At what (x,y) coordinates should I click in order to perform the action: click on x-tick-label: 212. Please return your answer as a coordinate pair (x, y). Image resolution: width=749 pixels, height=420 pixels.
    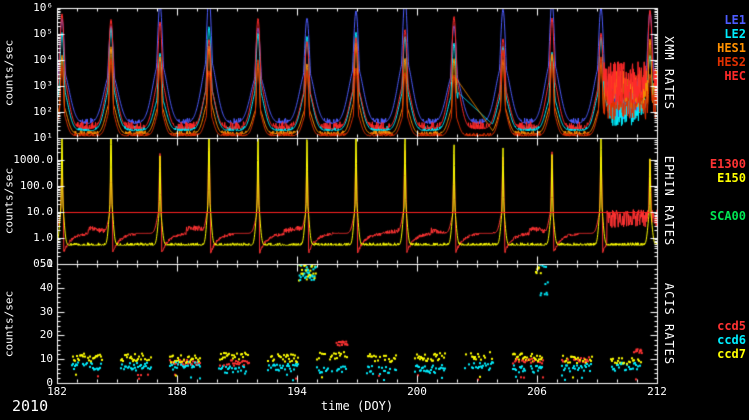
    Looking at the image, I should click on (657, 391).